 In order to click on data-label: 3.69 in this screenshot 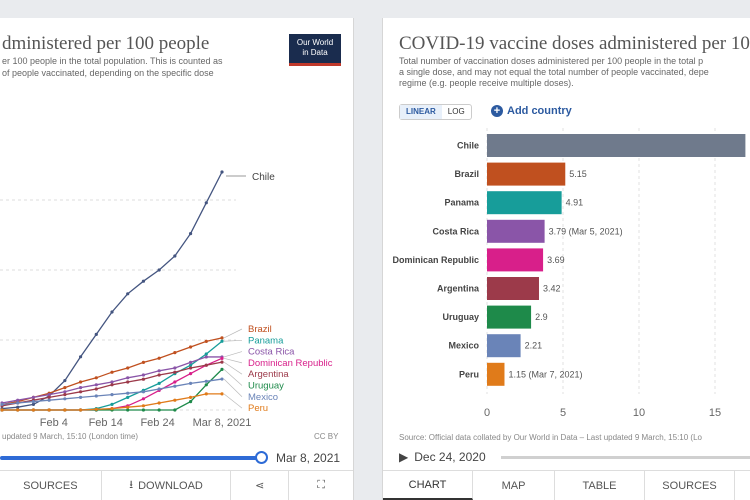, I will do `click(556, 260)`.